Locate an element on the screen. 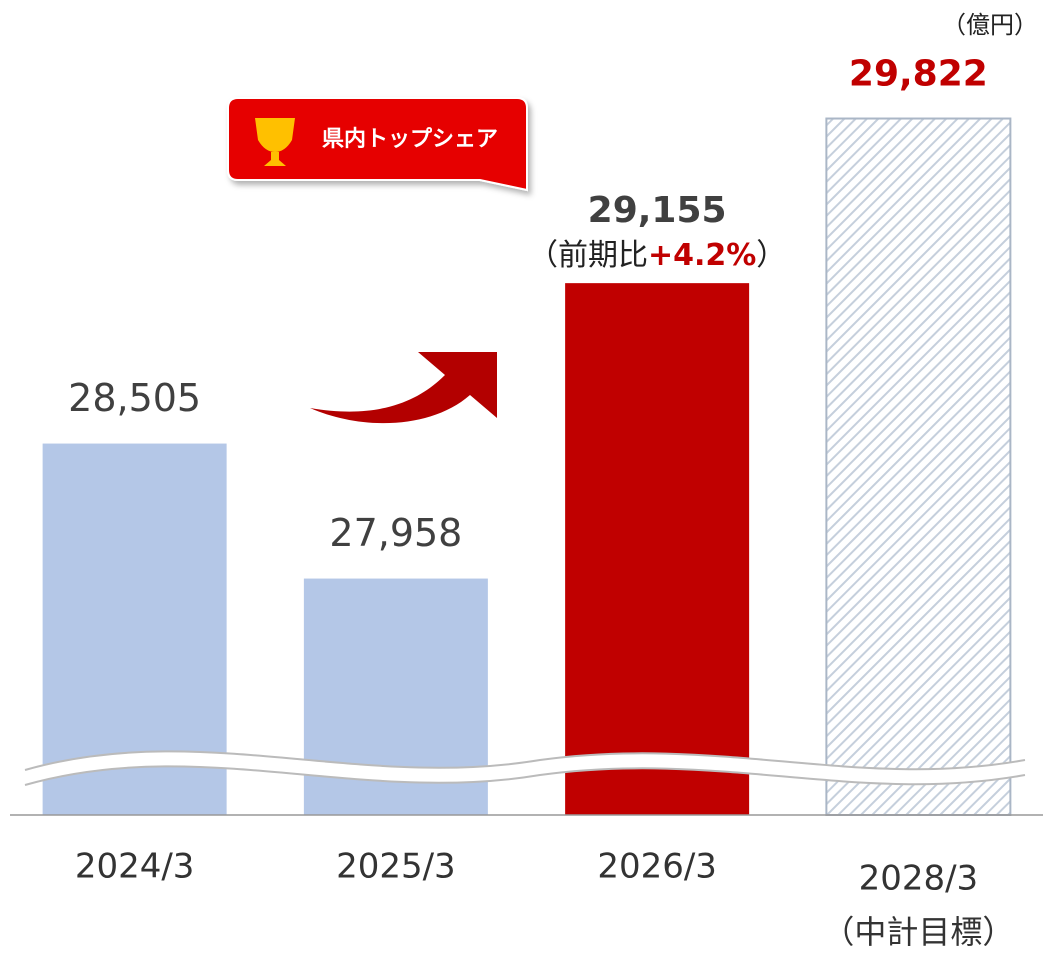 This screenshot has height=958, width=1043. x-tick-label: 2025/3 is located at coordinates (396, 867).